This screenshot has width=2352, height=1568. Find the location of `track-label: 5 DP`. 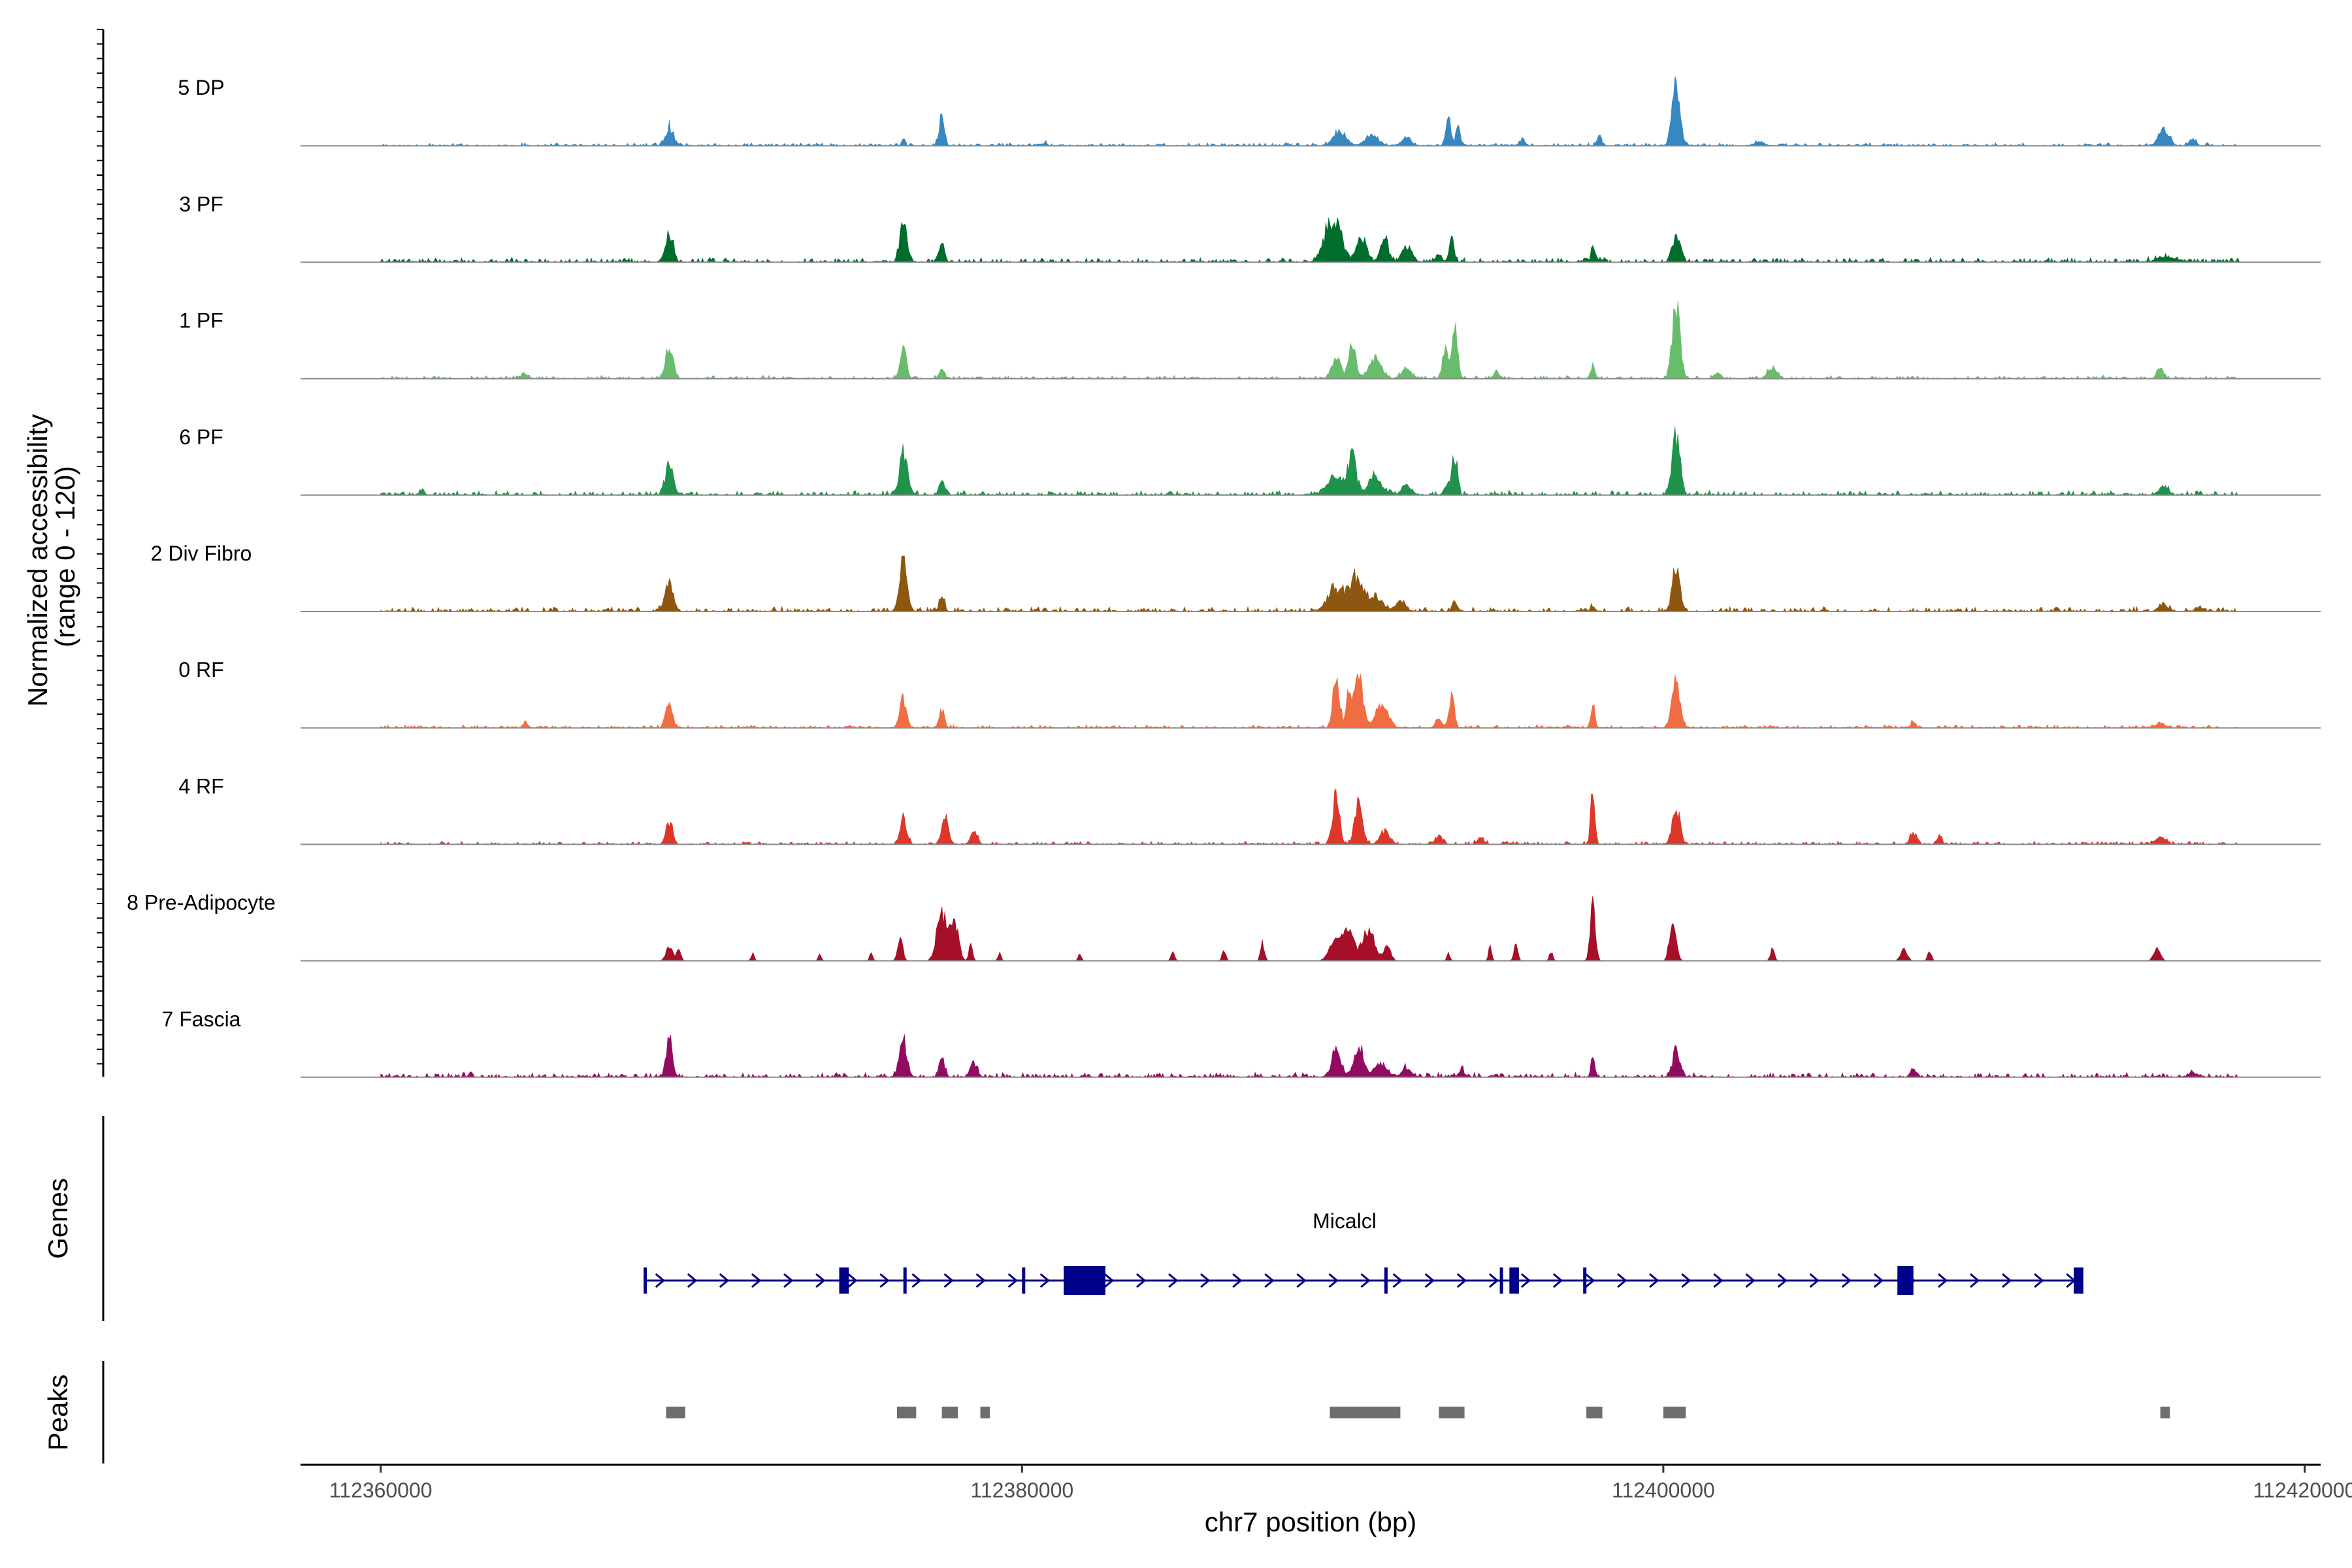

track-label: 5 DP is located at coordinates (201, 87).